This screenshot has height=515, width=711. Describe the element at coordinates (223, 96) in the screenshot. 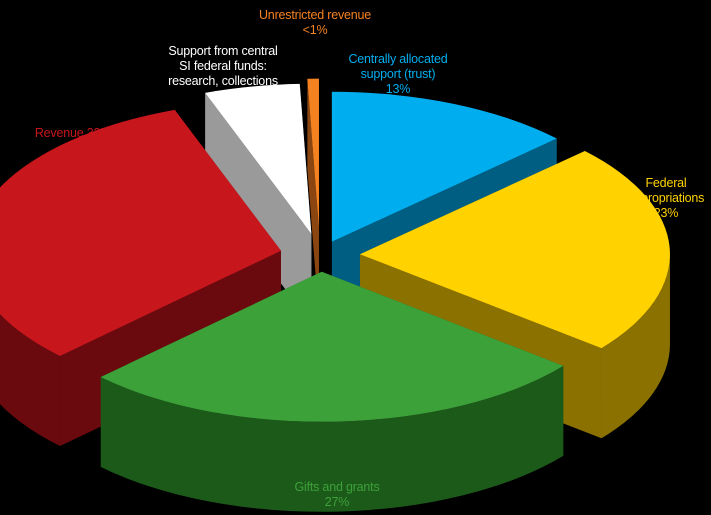

I see `label-value: 5%` at that location.